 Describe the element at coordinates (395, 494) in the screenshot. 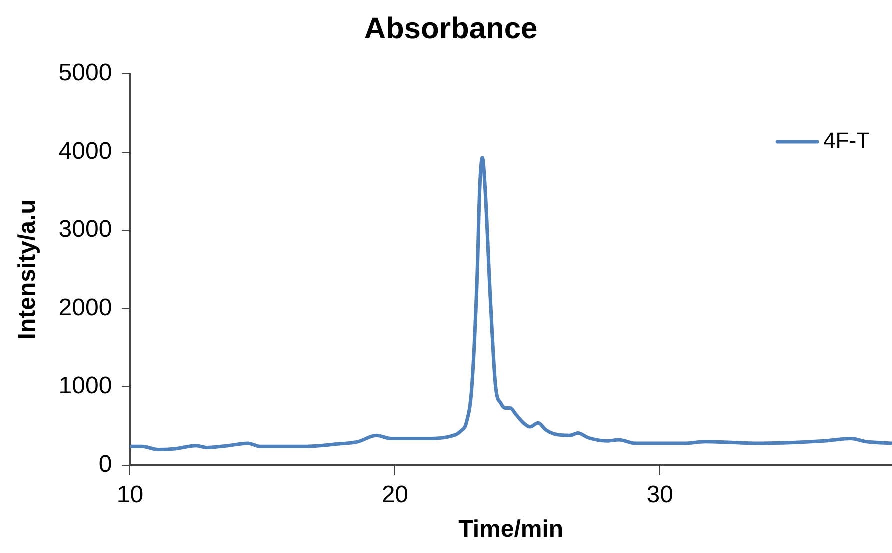

I see `x-tick-label: 20` at that location.